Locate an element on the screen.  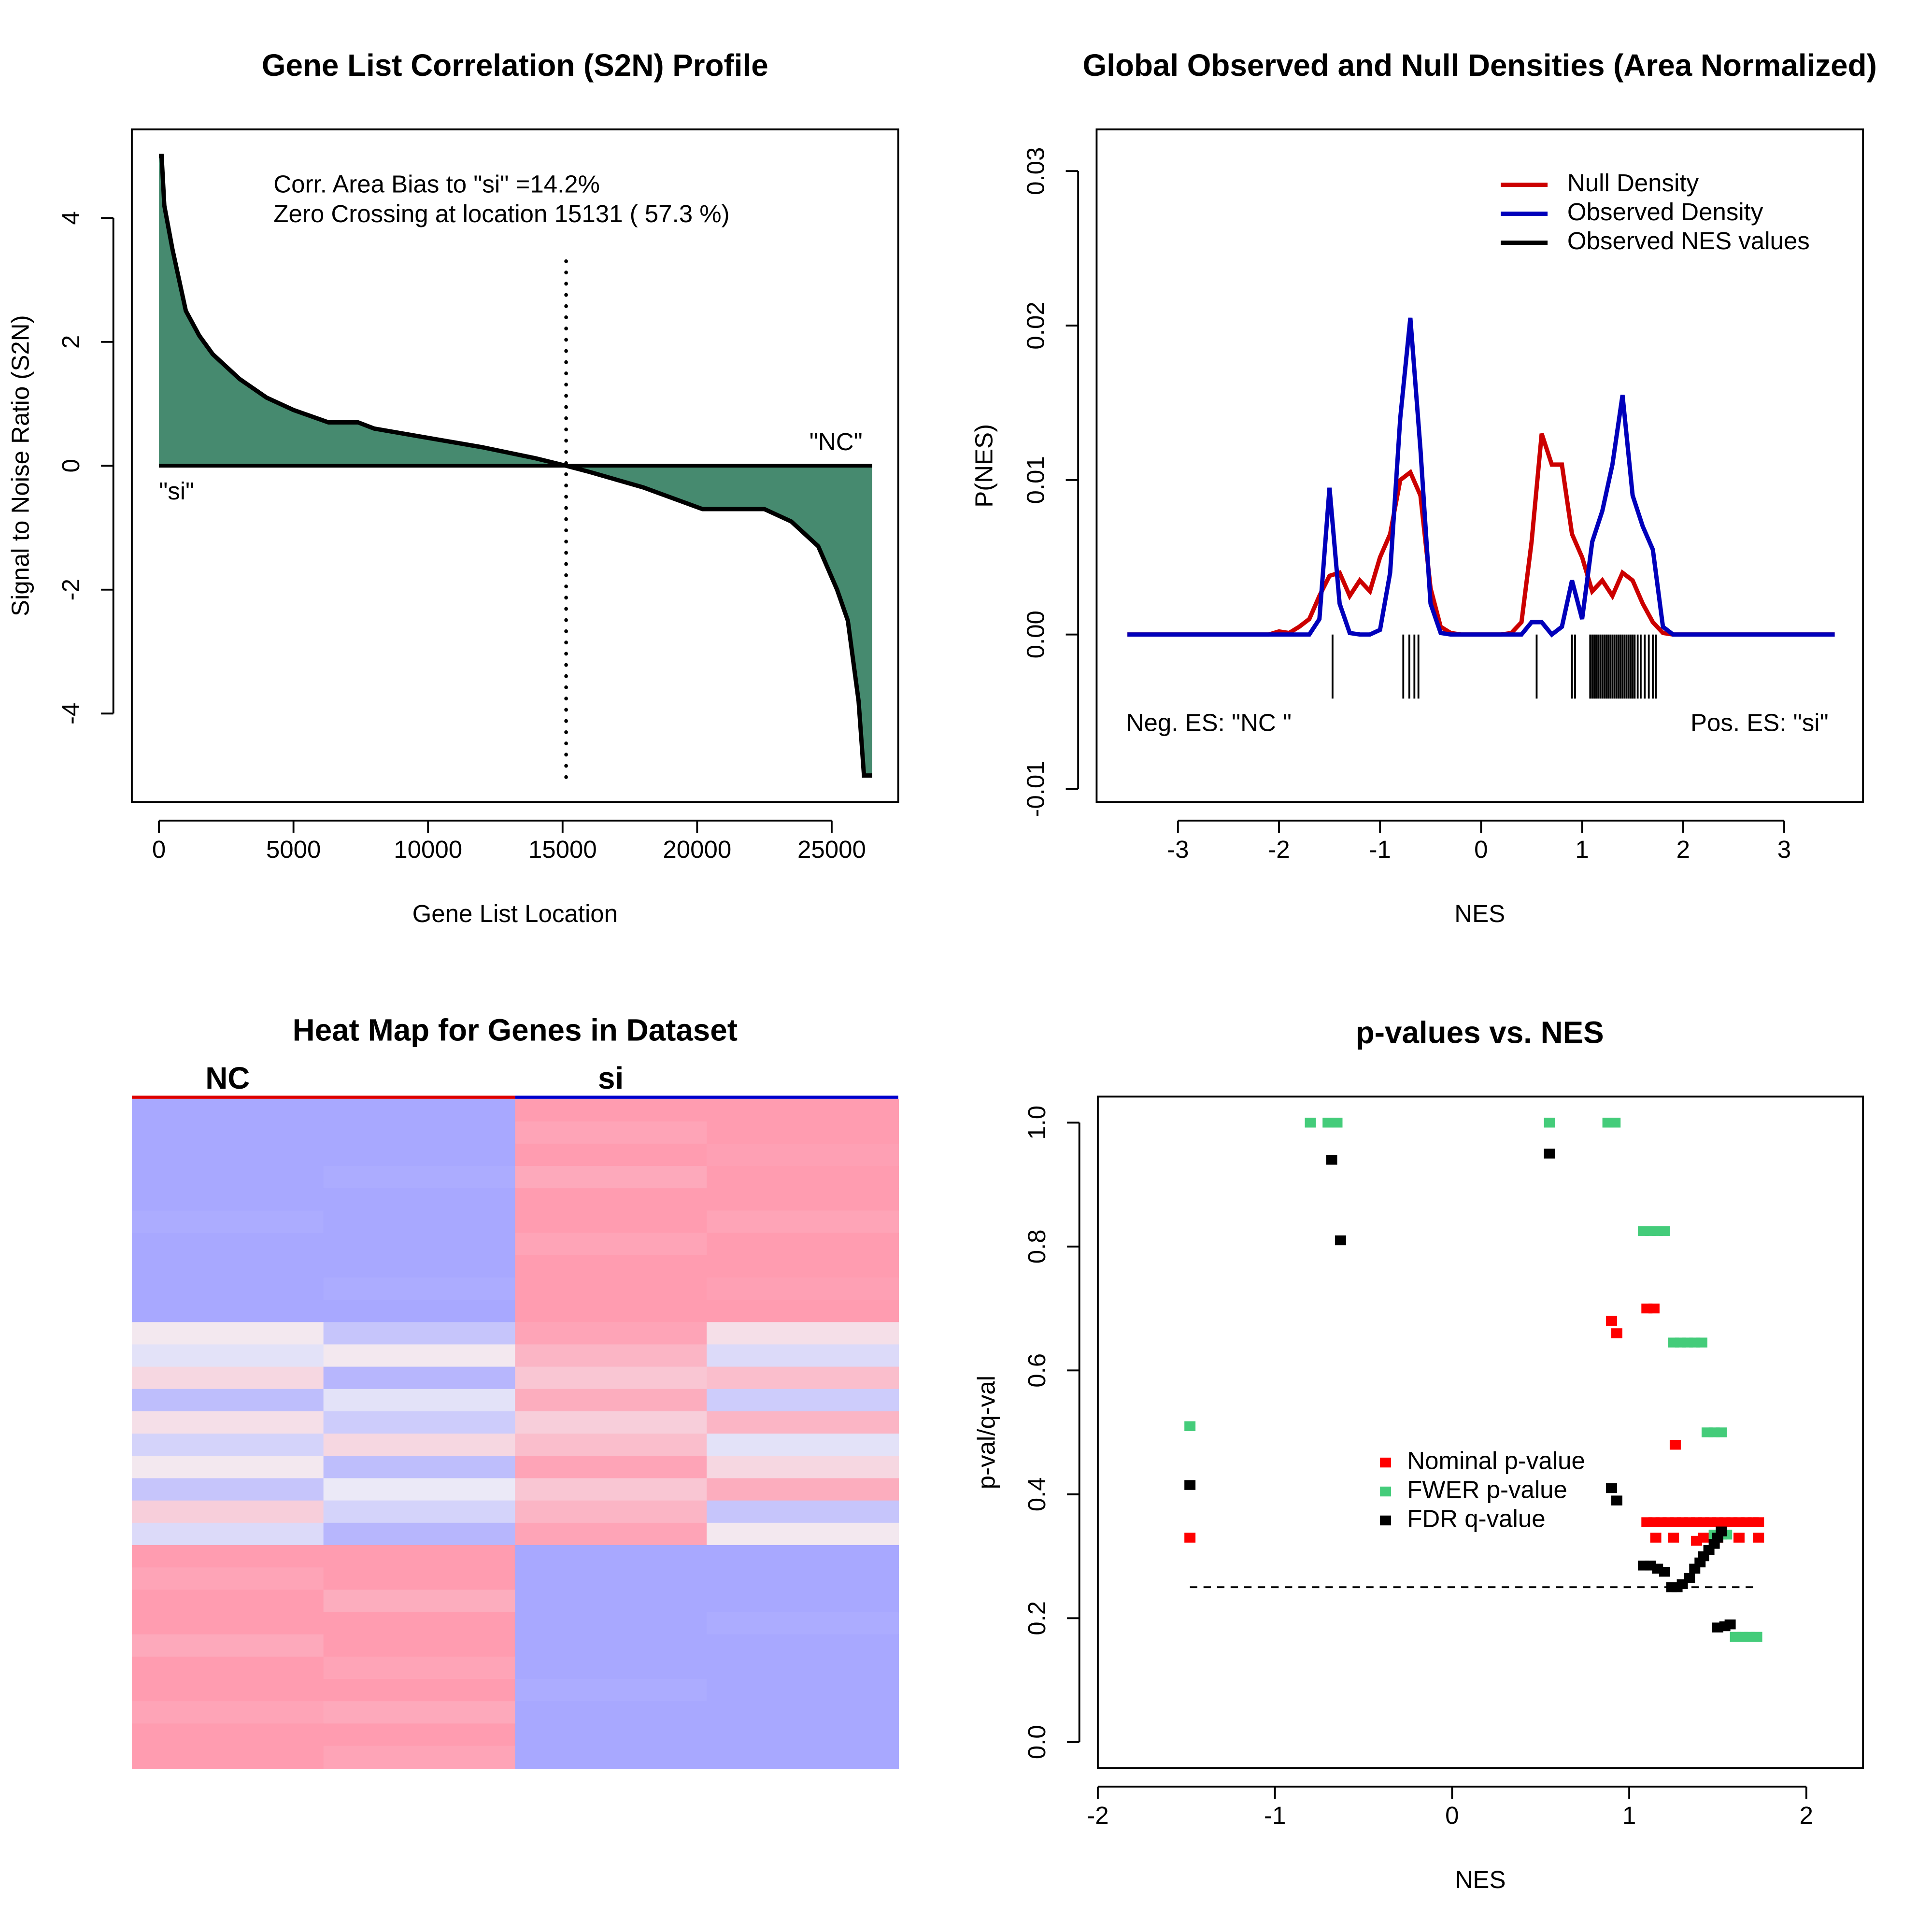
y-tick-label: 0.8 is located at coordinates (1037, 1246).